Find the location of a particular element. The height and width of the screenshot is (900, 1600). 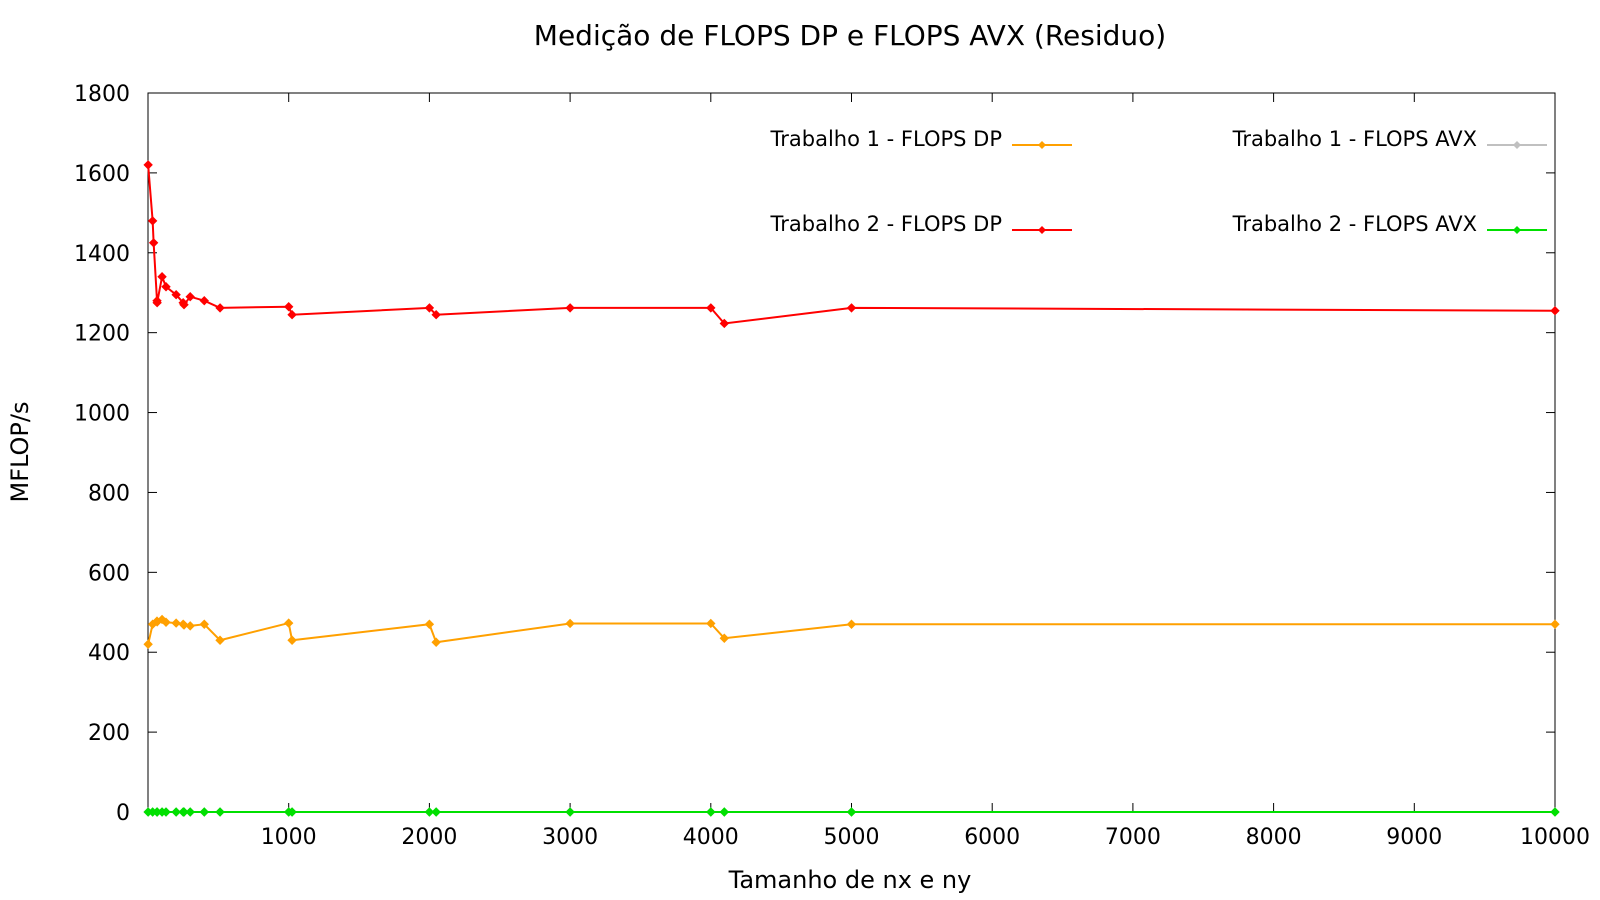

legend-label: Trabalho 2 - FLOPS DP is located at coordinates (886, 224).